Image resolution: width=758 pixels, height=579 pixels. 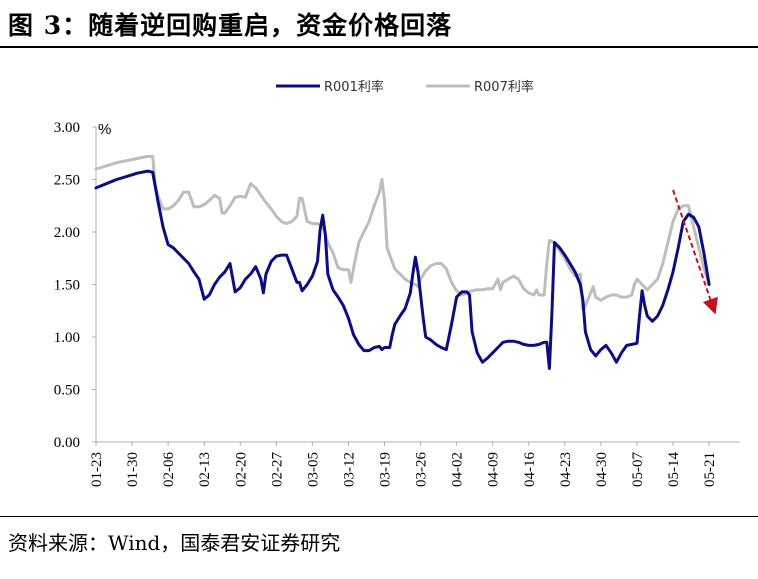 I want to click on x-tick-label: 04-16, so click(x=530, y=469).